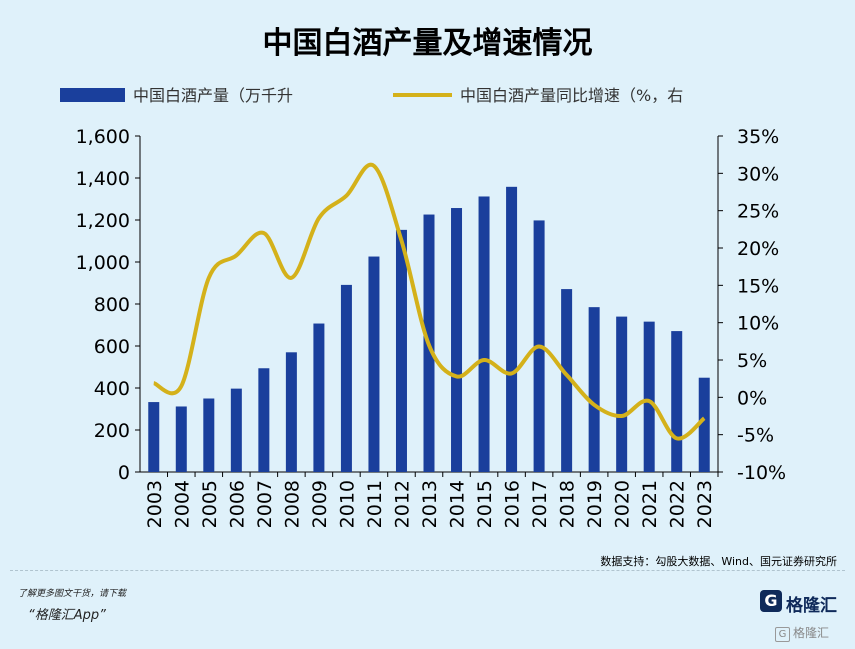 The height and width of the screenshot is (649, 855). Describe the element at coordinates (758, 324) in the screenshot. I see `y-right-tick-label: 10%` at that location.